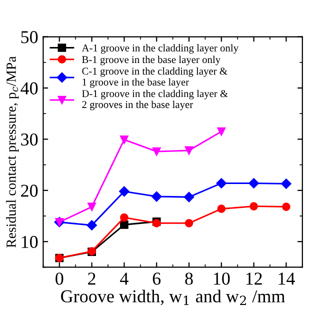 This screenshot has width=320, height=320. What do you see at coordinates (254, 278) in the screenshot?
I see `x-tick-label: 12` at bounding box center [254, 278].